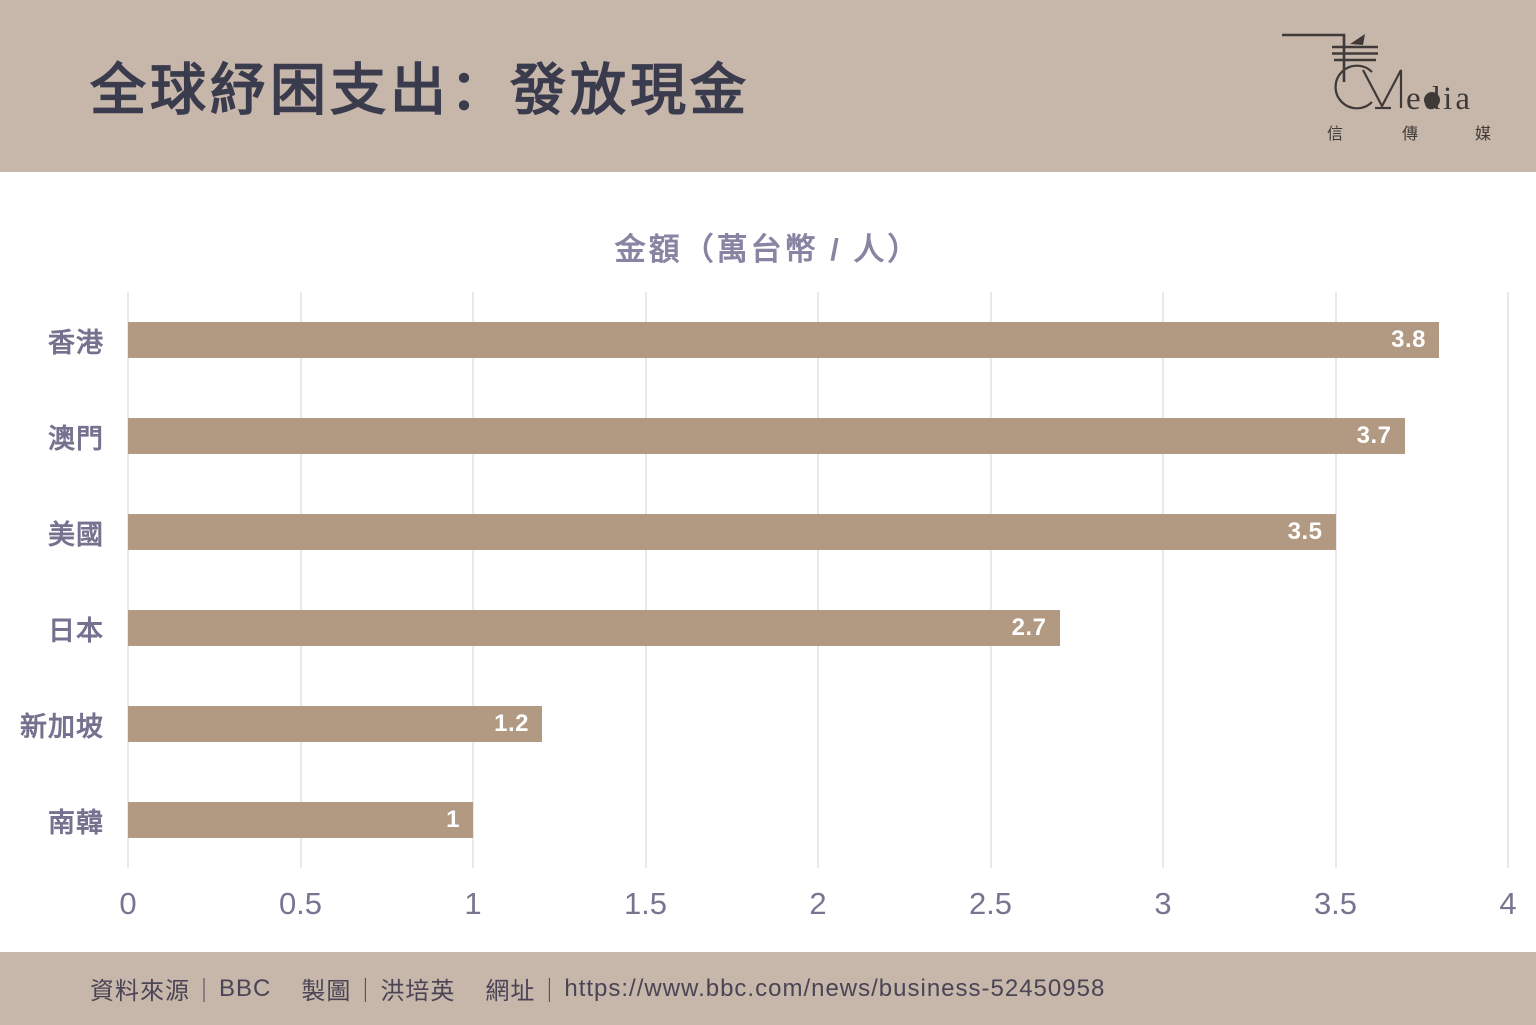  Describe the element at coordinates (335, 724) in the screenshot. I see `bar-新加坡: 1.2` at that location.